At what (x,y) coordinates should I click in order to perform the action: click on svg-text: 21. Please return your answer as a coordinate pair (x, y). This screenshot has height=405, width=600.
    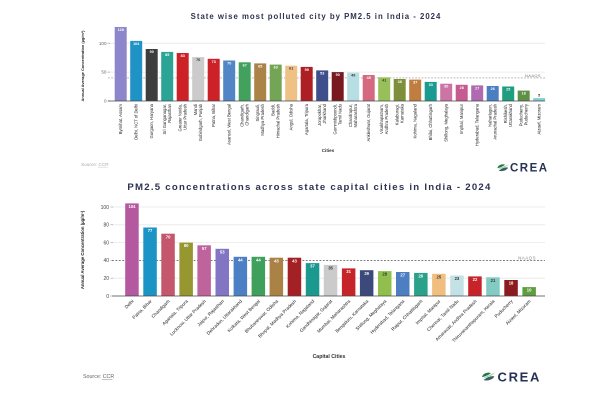
    Looking at the image, I should click on (493, 280).